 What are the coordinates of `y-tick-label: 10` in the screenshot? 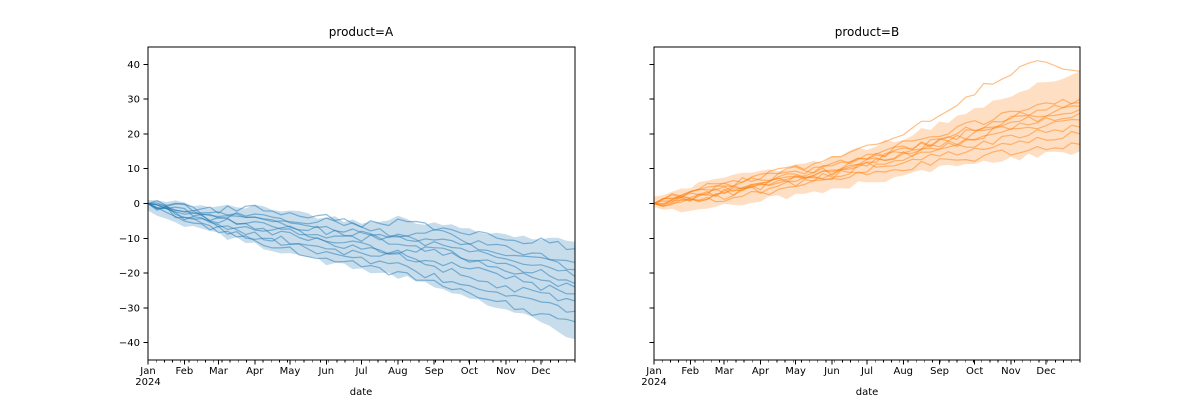 It's located at (133, 169).